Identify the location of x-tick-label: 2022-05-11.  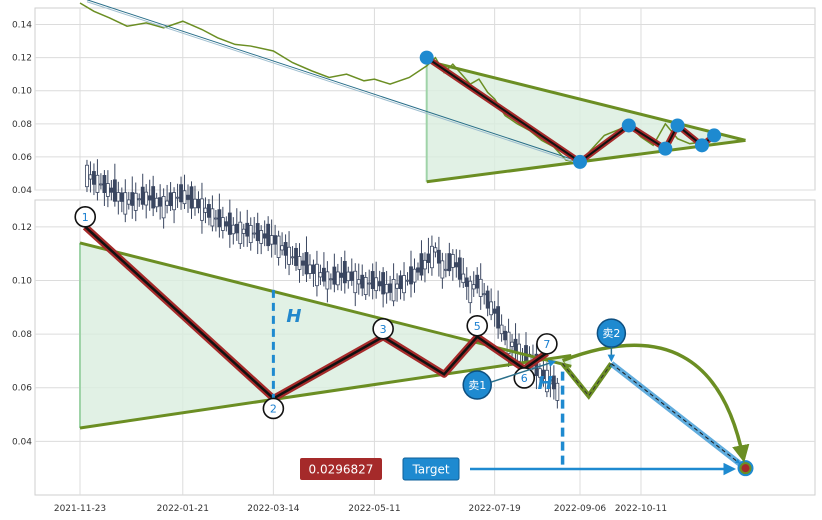
(374, 509).